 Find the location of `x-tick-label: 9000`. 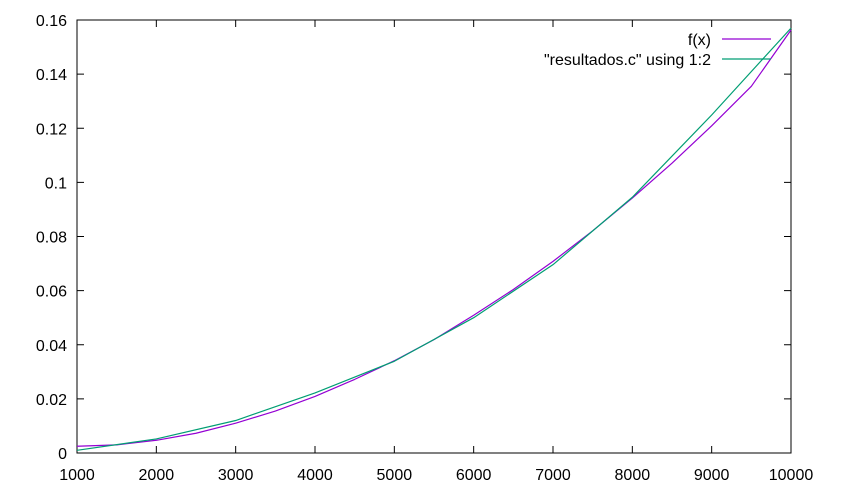

x-tick-label: 9000 is located at coordinates (712, 475).